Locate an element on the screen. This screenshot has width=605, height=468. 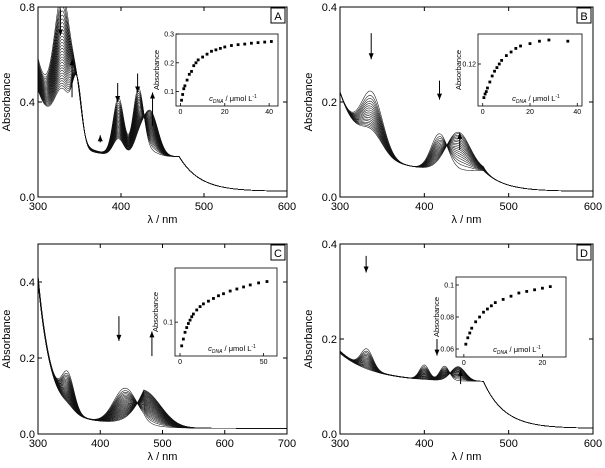
inset-x-tick-label: 0 is located at coordinates (464, 363).